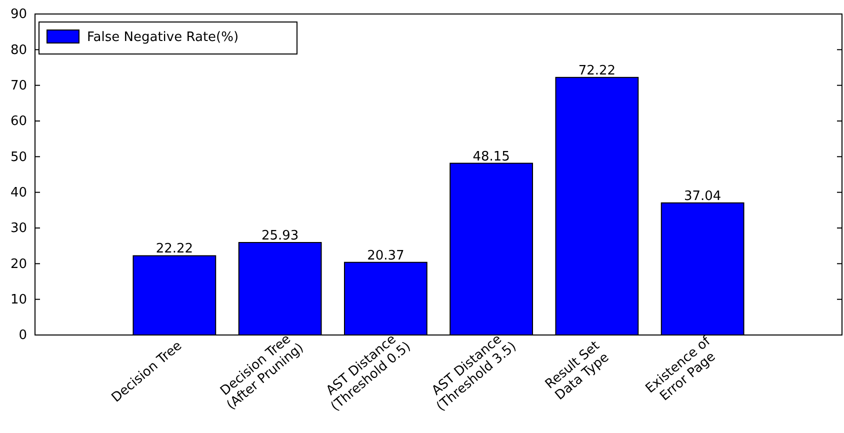  Describe the element at coordinates (175, 249) in the screenshot. I see `data-label: 22.22` at that location.